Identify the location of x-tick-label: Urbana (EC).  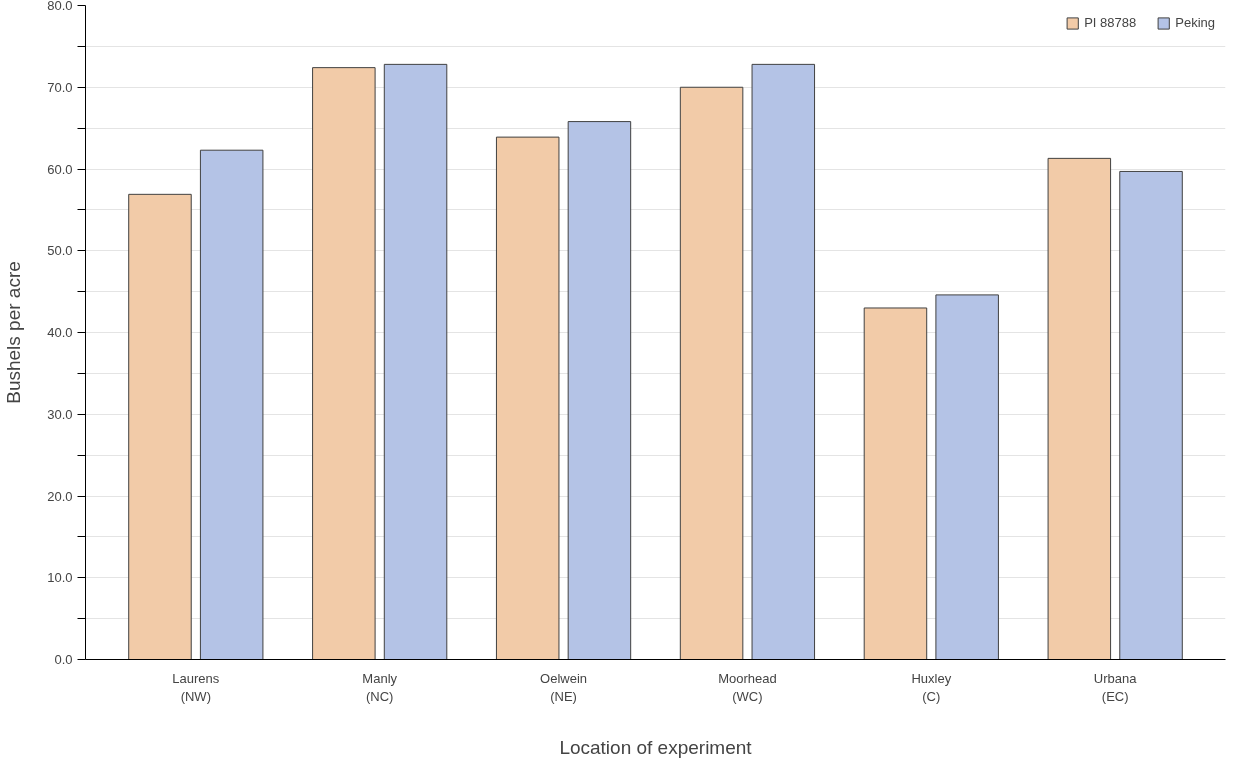
(1115, 687).